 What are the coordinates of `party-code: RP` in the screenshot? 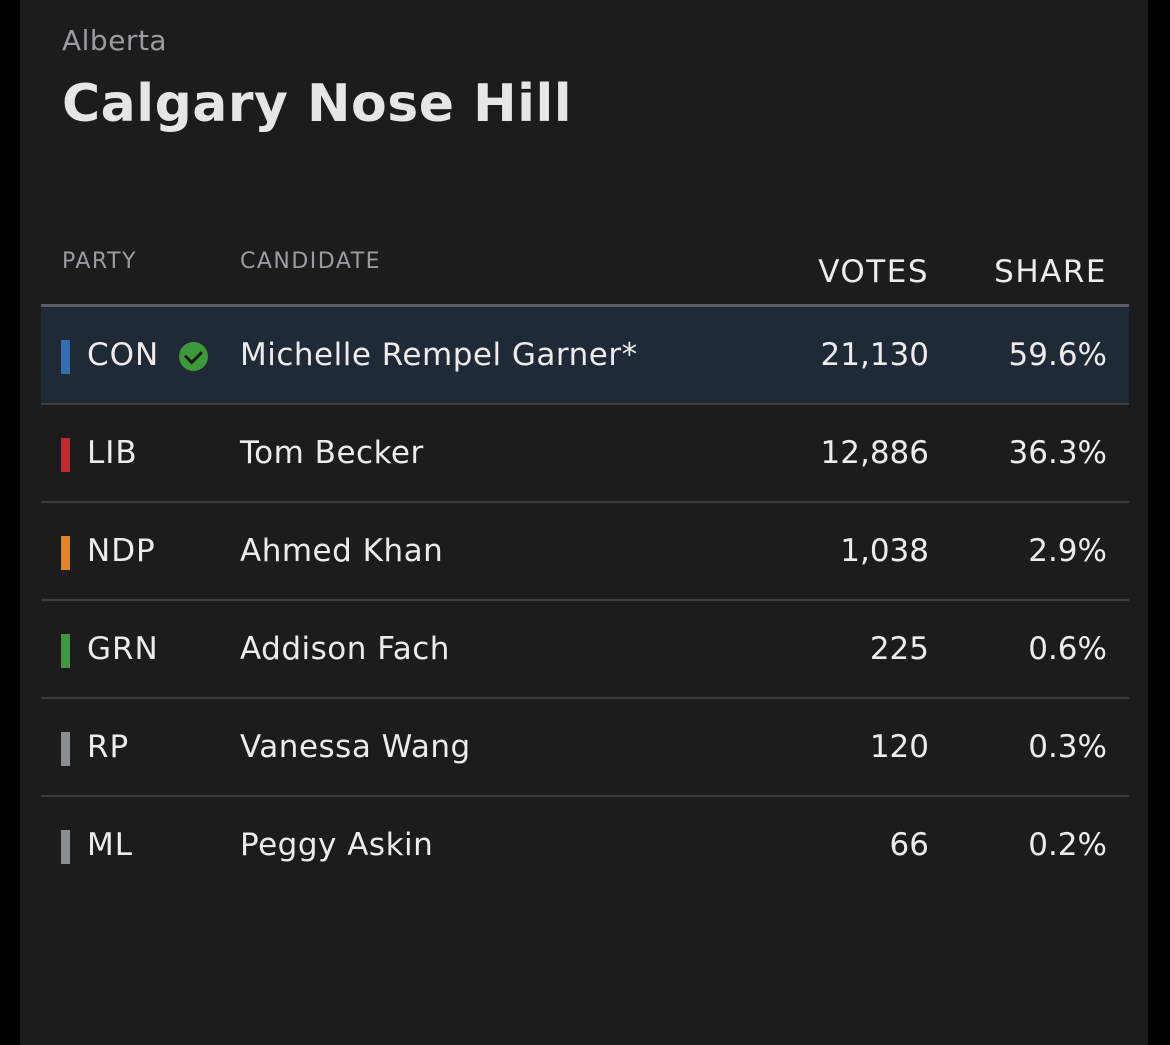 It's located at (108, 747).